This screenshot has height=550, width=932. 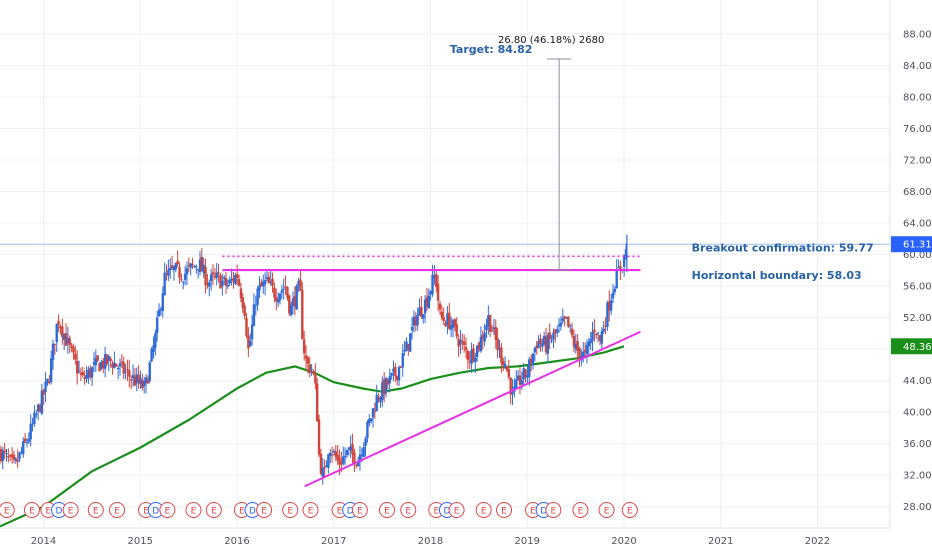 What do you see at coordinates (917, 192) in the screenshot?
I see `y-tick-label: 68.00` at bounding box center [917, 192].